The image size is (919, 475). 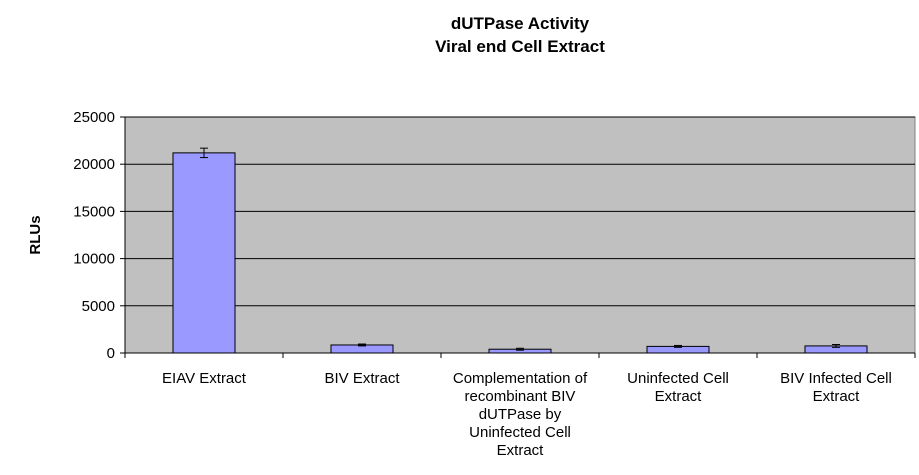 What do you see at coordinates (94, 259) in the screenshot?
I see `y-tick-label: 10000` at bounding box center [94, 259].